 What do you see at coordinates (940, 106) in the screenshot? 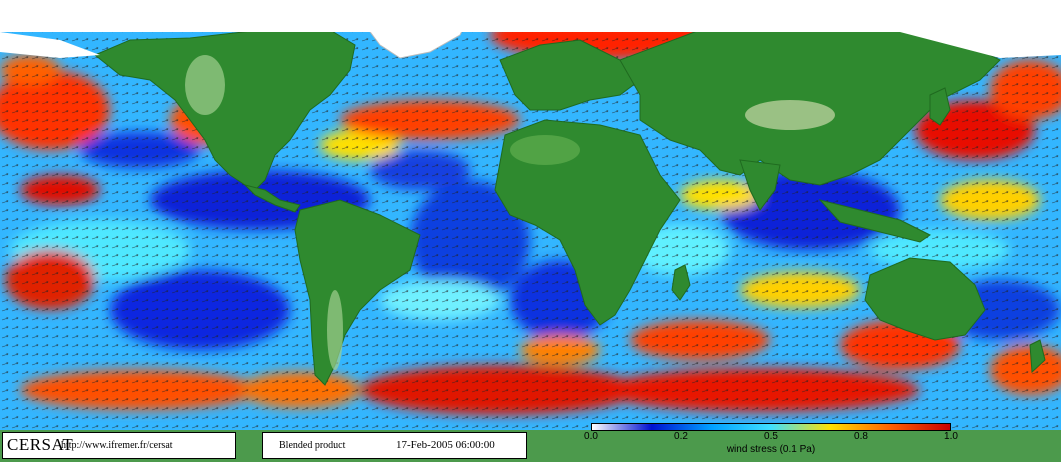
I see `japan` at bounding box center [940, 106].